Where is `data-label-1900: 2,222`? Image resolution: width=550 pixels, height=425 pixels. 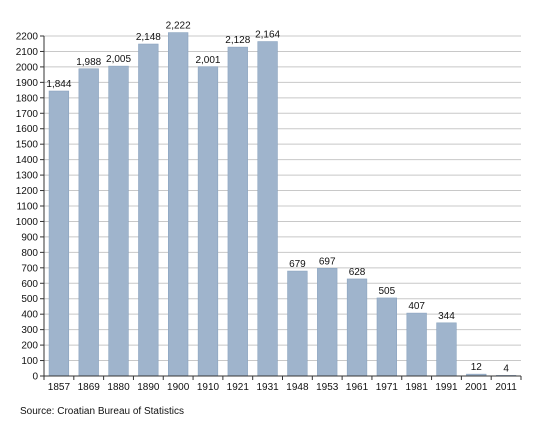
data-label-1900: 2,222 is located at coordinates (178, 26).